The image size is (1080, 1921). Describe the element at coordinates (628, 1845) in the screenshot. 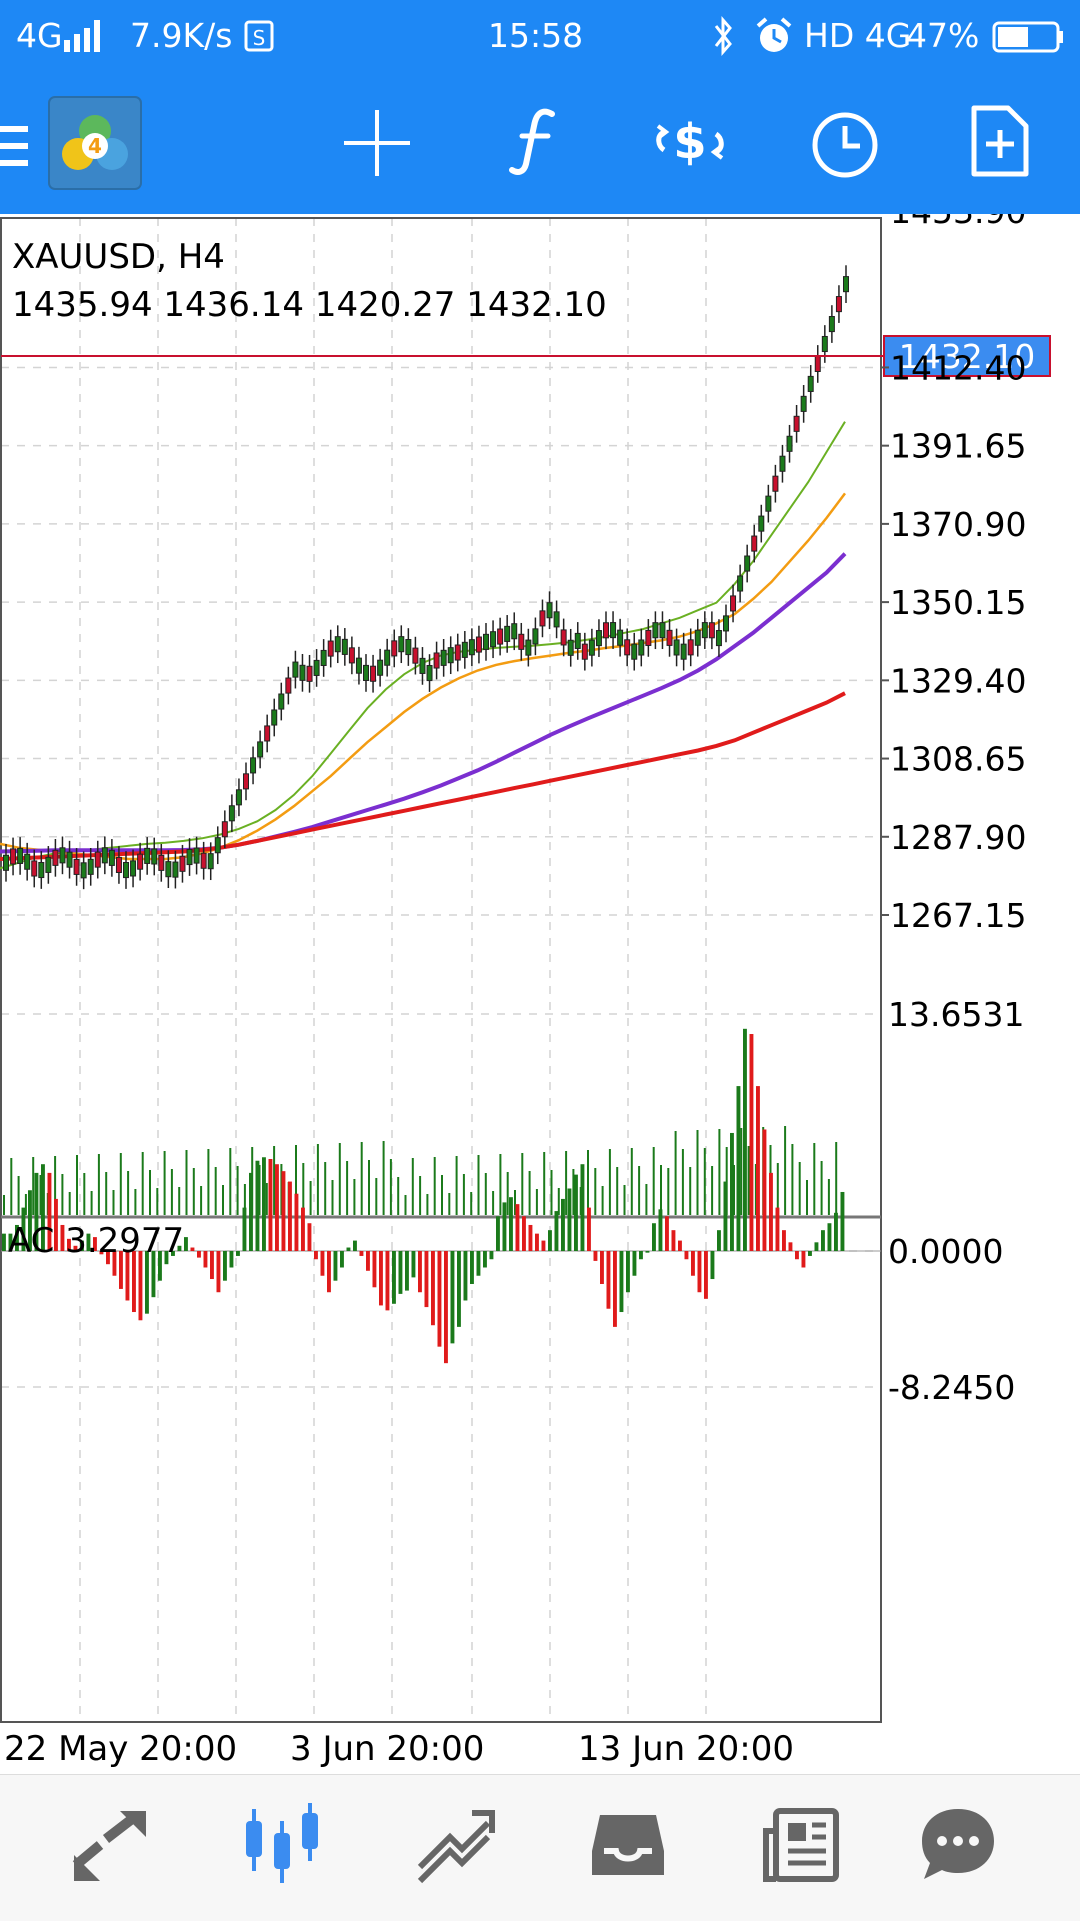

I see `history-icon` at that location.